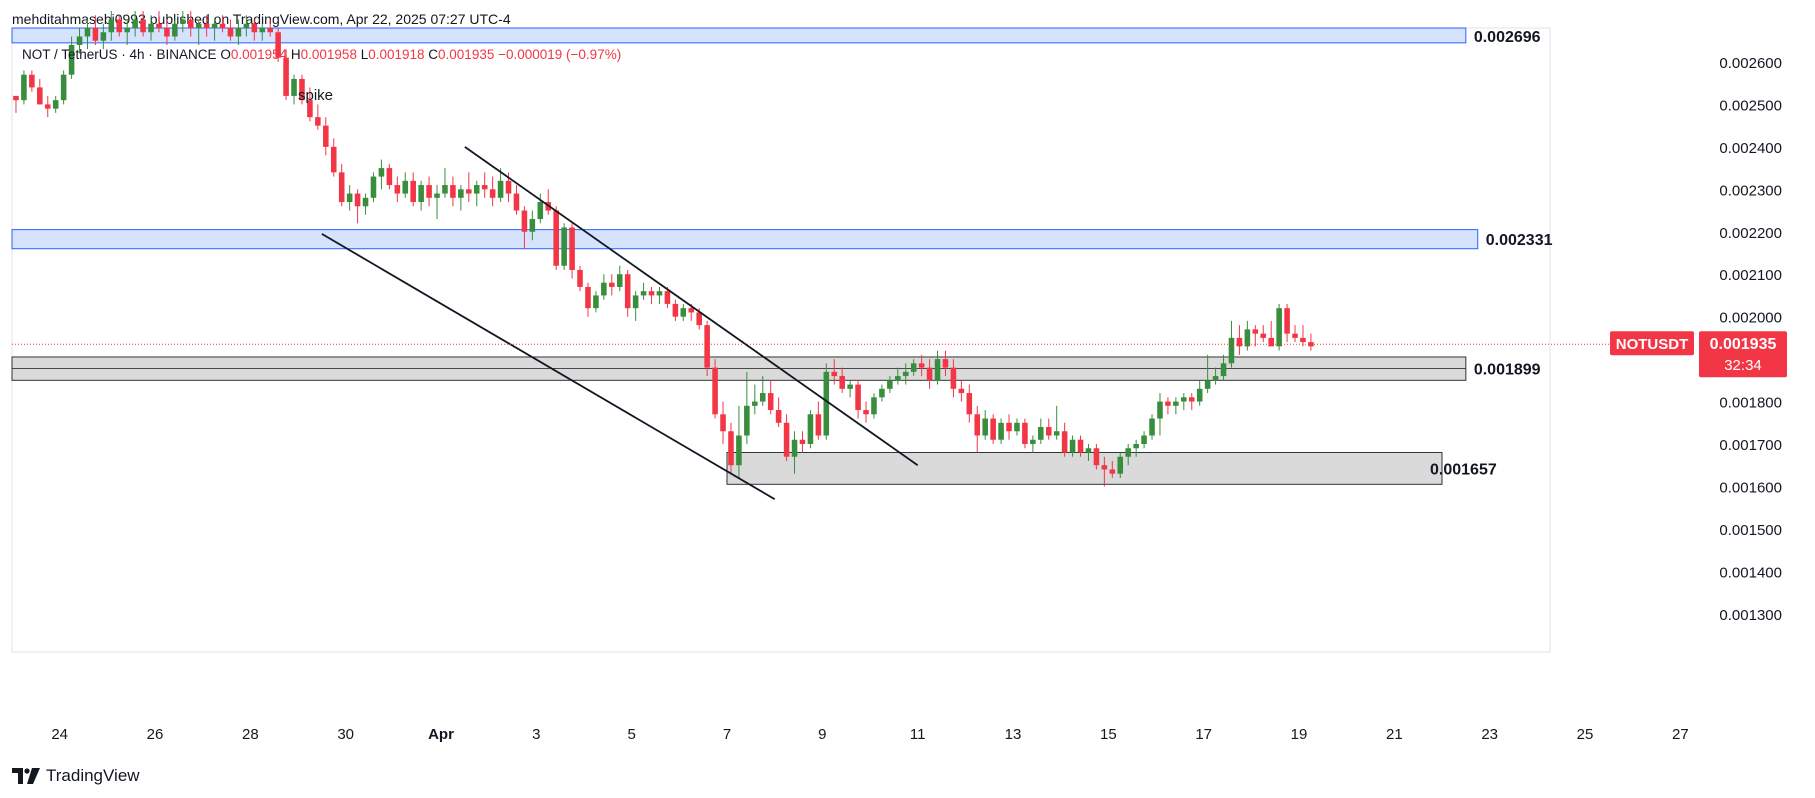 Image resolution: width=1815 pixels, height=798 pixels. Describe the element at coordinates (1743, 354) in the screenshot. I see `price-badge` at that location.